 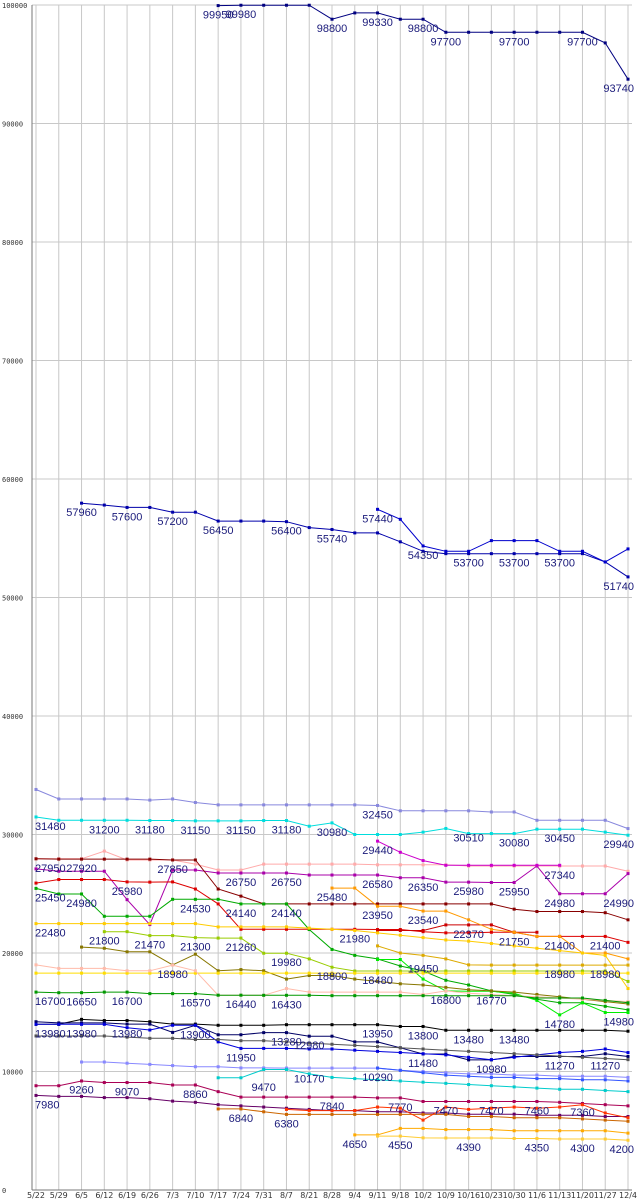 What do you see at coordinates (377, 1035) in the screenshot?
I see `data-label: 13950` at bounding box center [377, 1035].